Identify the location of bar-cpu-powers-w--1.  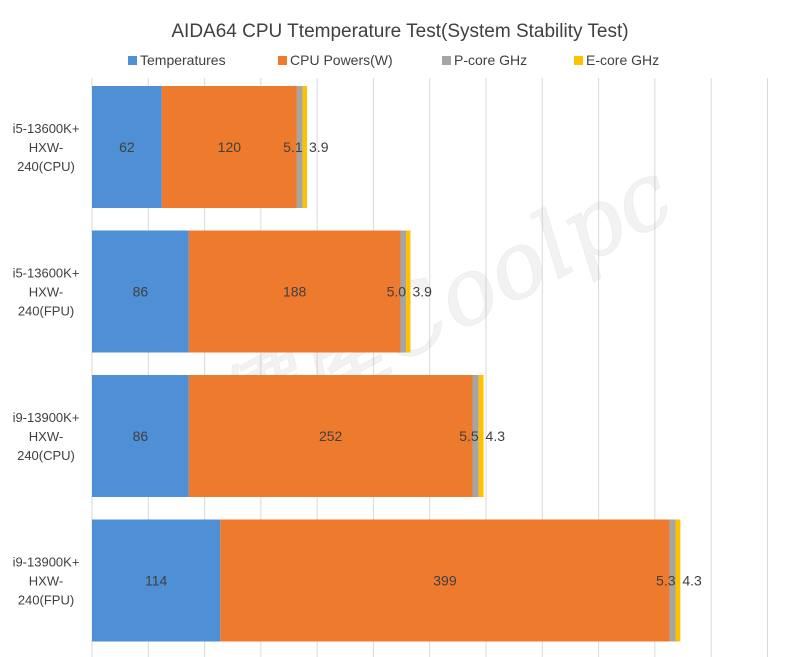
(229, 147).